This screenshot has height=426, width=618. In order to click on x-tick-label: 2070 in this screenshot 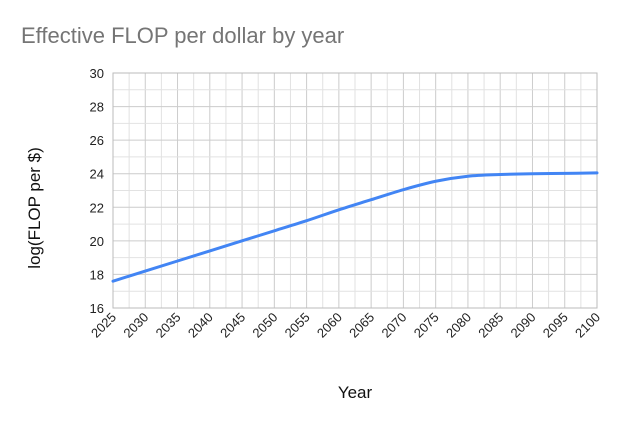, I will do `click(393, 325)`.